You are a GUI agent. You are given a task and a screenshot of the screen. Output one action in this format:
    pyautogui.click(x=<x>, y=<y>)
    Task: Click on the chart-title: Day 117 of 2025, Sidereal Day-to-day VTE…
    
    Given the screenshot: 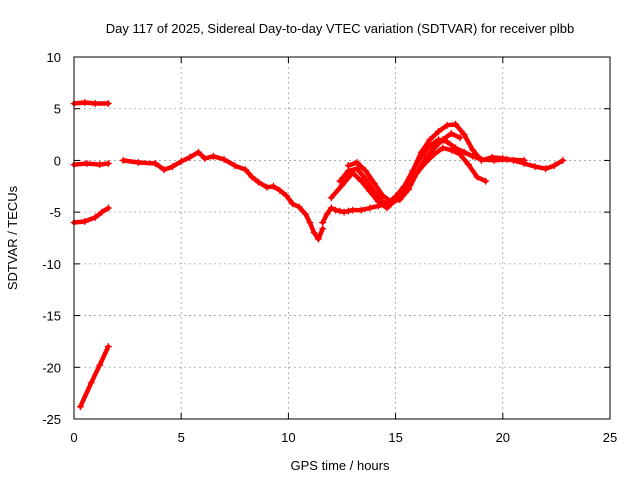 What is the action you would take?
    pyautogui.click(x=340, y=28)
    